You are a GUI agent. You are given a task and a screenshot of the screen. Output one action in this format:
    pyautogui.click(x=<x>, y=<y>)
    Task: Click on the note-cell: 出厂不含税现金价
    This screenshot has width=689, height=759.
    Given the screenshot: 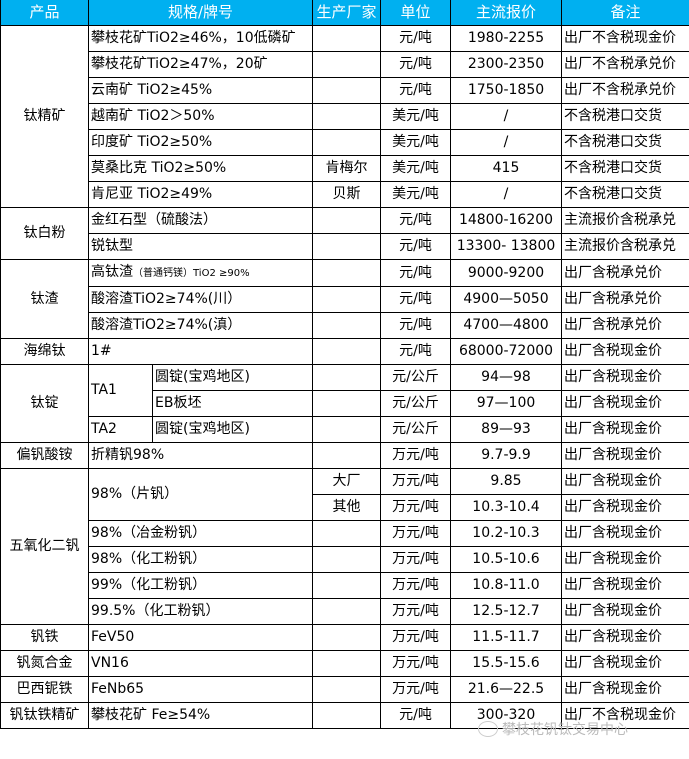 What is the action you would take?
    pyautogui.click(x=625, y=38)
    